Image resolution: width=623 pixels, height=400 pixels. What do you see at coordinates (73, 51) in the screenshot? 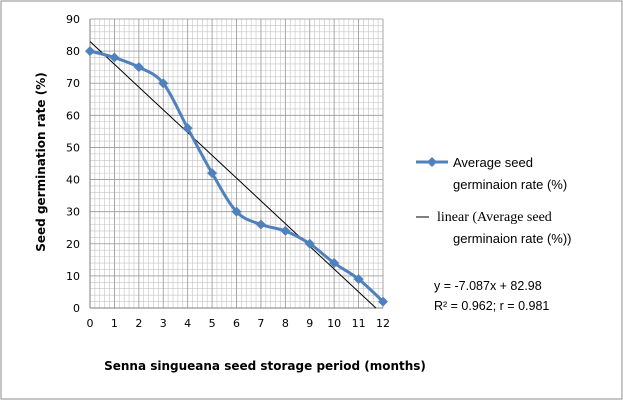
I see `y-tick-label: 80` at bounding box center [73, 51].